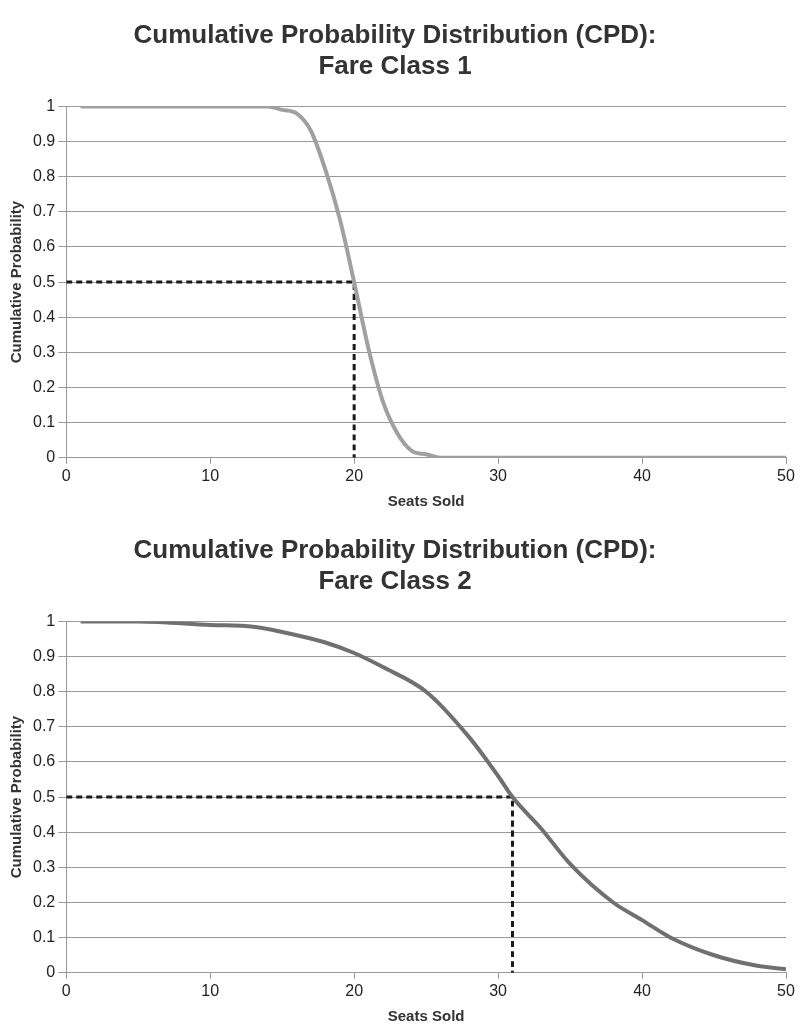 The image size is (800, 1031). What do you see at coordinates (395, 564) in the screenshot?
I see `chart-title: Cumulative Probability Distribution (CPD): Fare Class 2` at bounding box center [395, 564].